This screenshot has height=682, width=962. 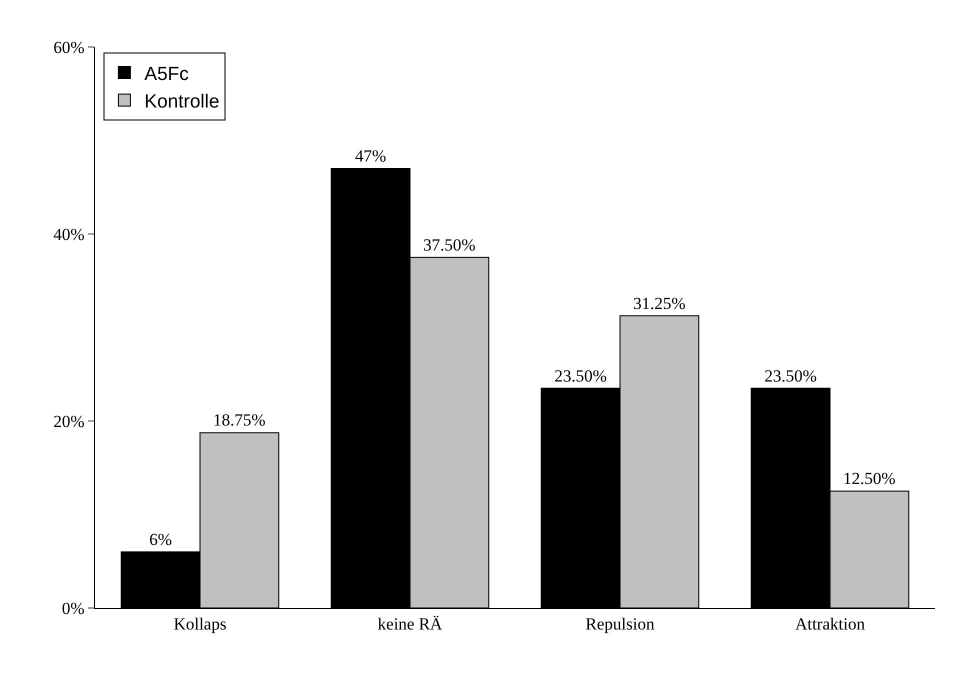 What do you see at coordinates (411, 624) in the screenshot?
I see `x-tick-label: keine RÄ` at bounding box center [411, 624].